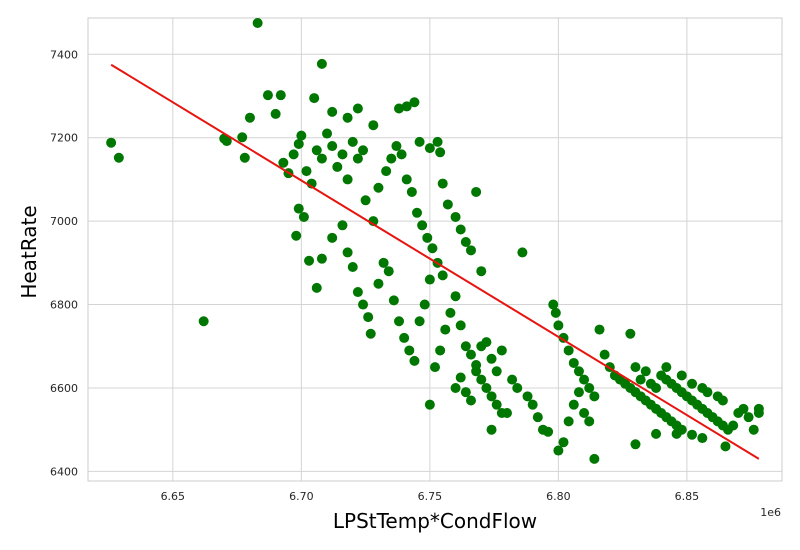 This screenshot has width=800, height=550. What do you see at coordinates (64, 305) in the screenshot?
I see `y-tick-label: 6800` at bounding box center [64, 305].